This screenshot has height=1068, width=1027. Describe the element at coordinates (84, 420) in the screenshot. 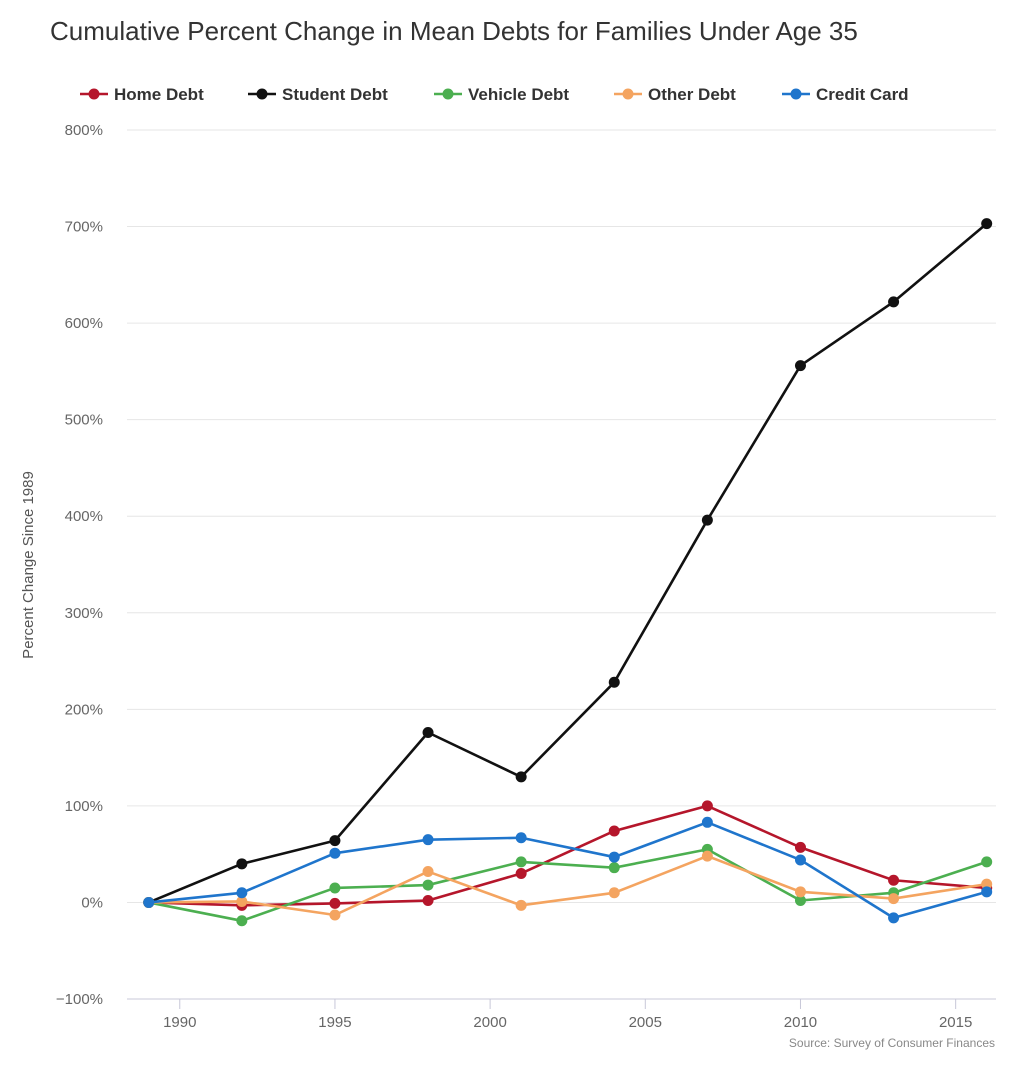

I see `y-tick-label: 500%` at that location.